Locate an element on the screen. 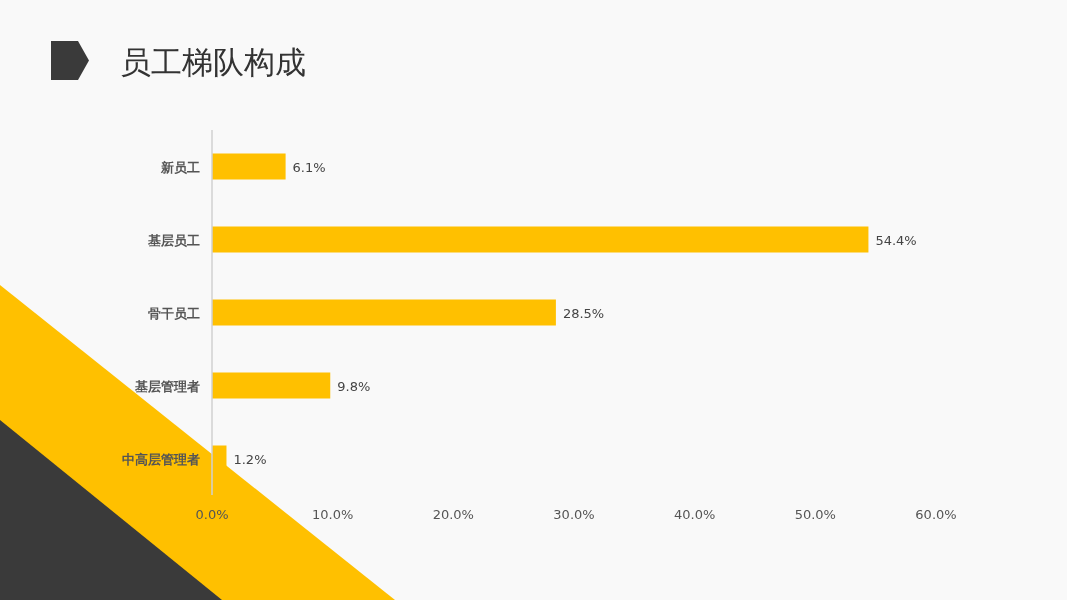  y-tick-label: 基层员工 is located at coordinates (173, 240).